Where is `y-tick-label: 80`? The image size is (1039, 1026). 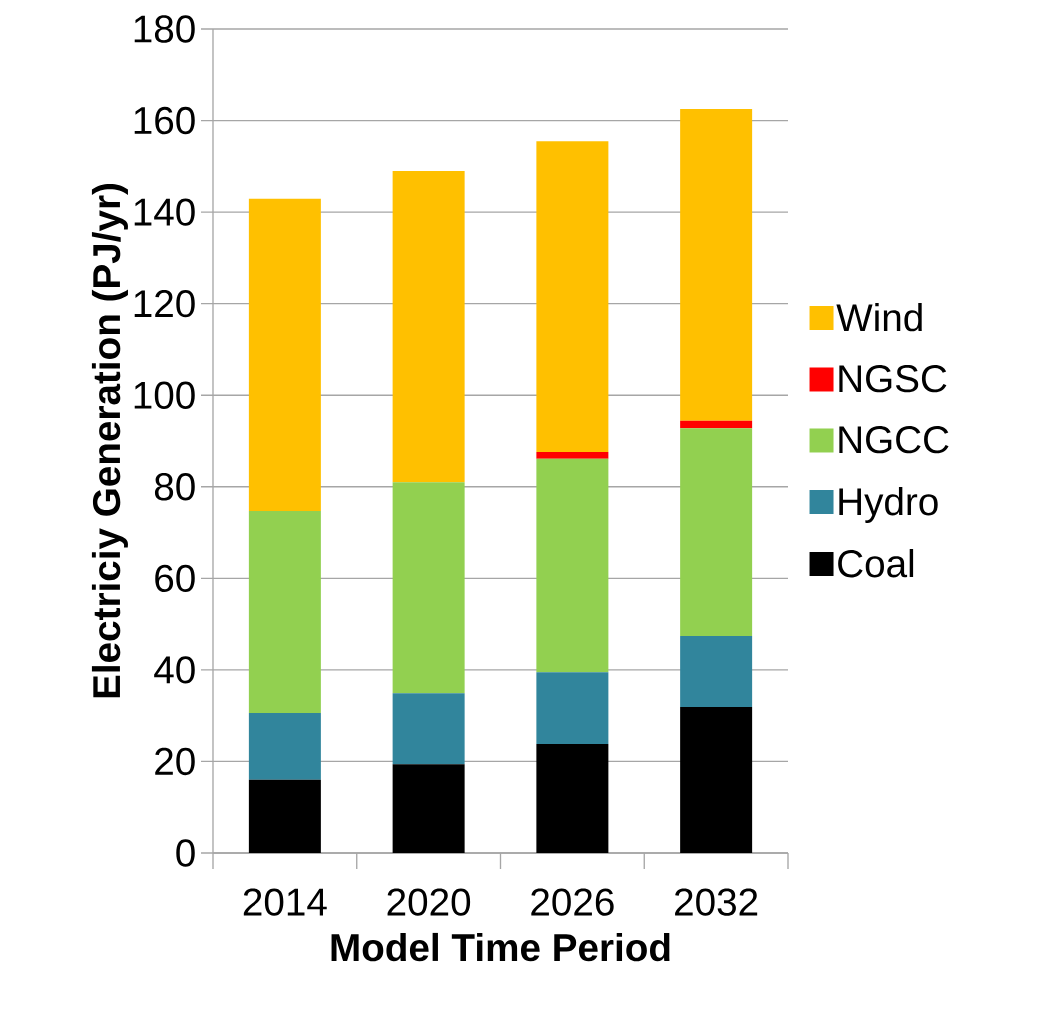
y-tick-label: 80 is located at coordinates (174, 487).